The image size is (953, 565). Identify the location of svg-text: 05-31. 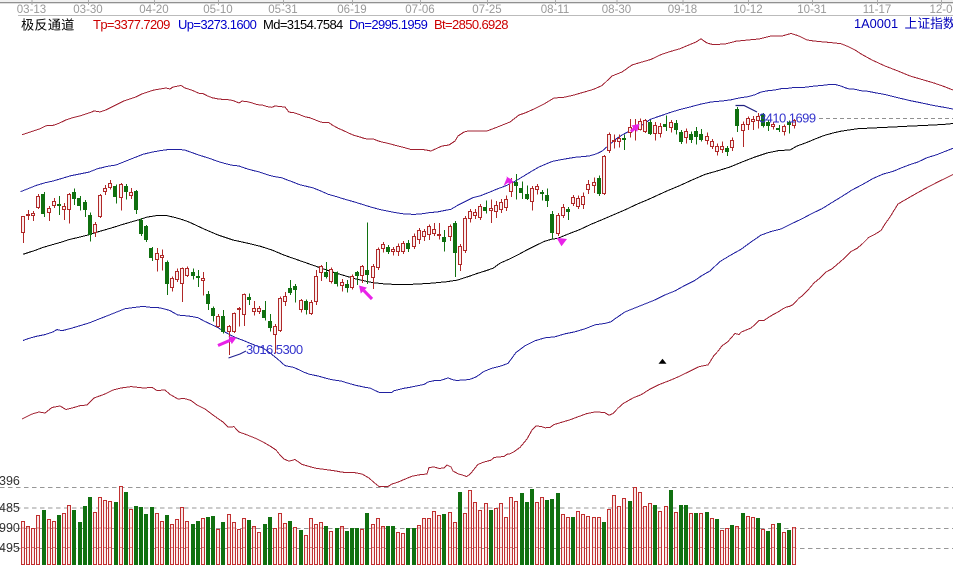
(282, 10).